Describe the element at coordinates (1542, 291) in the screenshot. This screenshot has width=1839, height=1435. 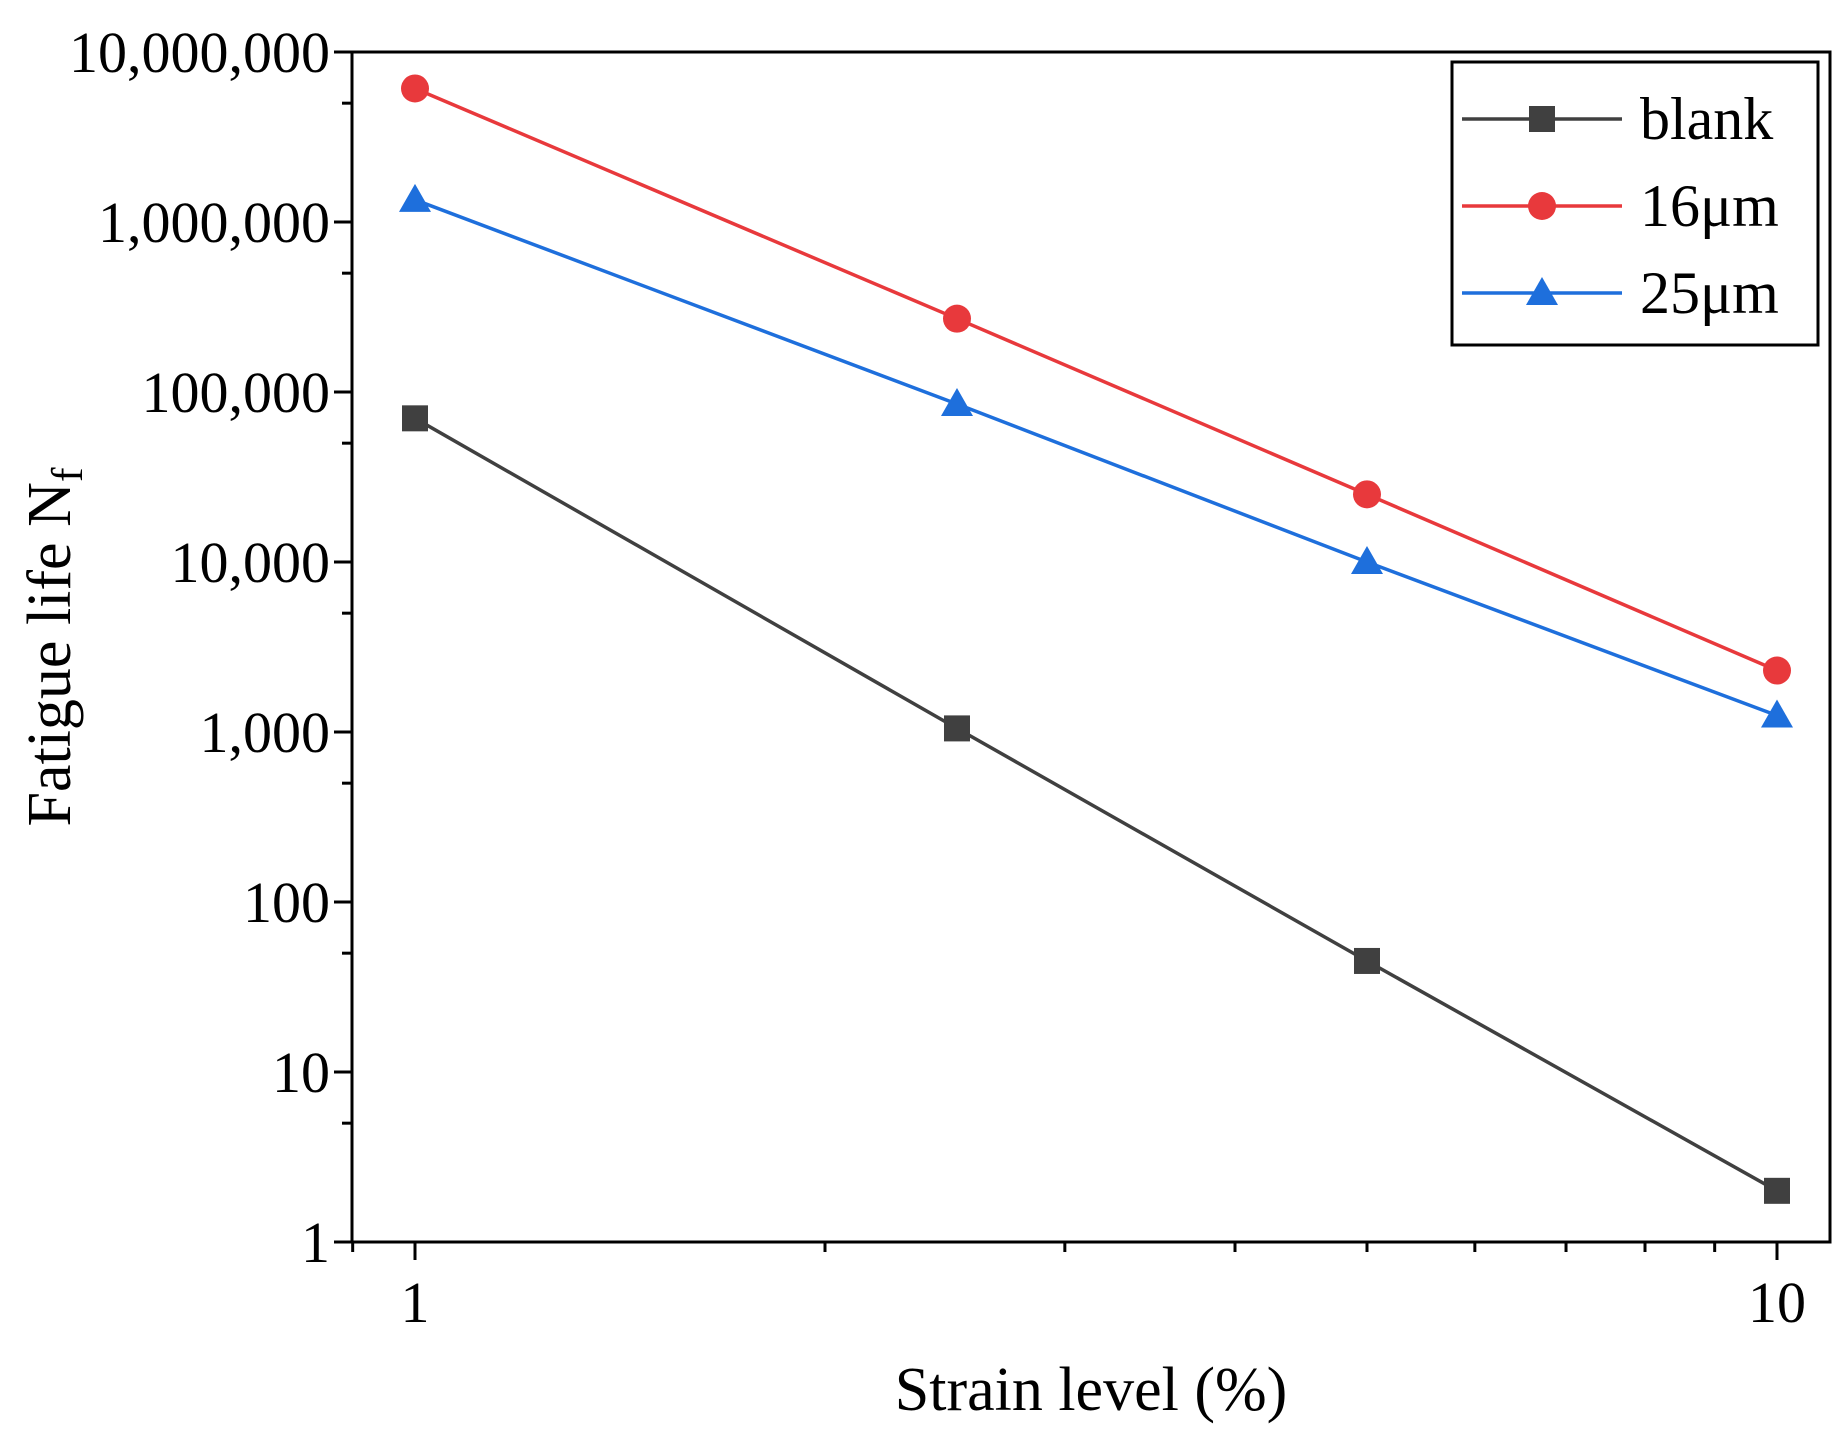
I see `legend-marker-25m` at that location.